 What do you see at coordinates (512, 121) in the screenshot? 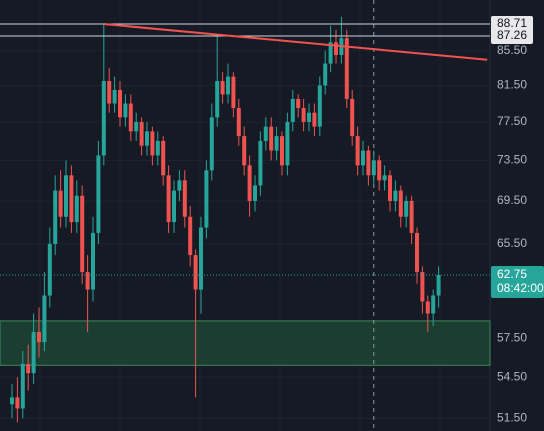
I see `y-tick-label: 77.50` at bounding box center [512, 121].